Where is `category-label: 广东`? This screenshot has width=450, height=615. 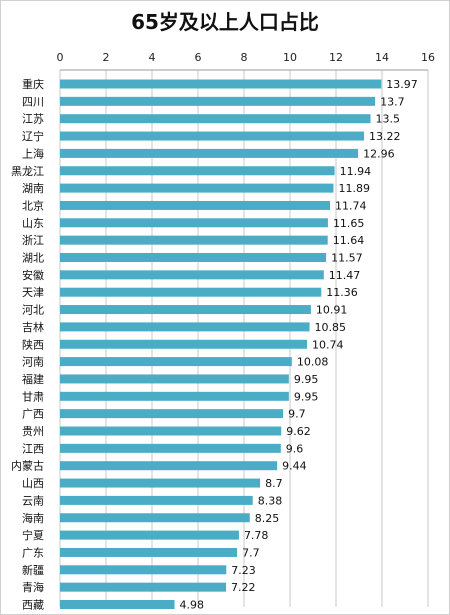
category-label: 广东 is located at coordinates (33, 552).